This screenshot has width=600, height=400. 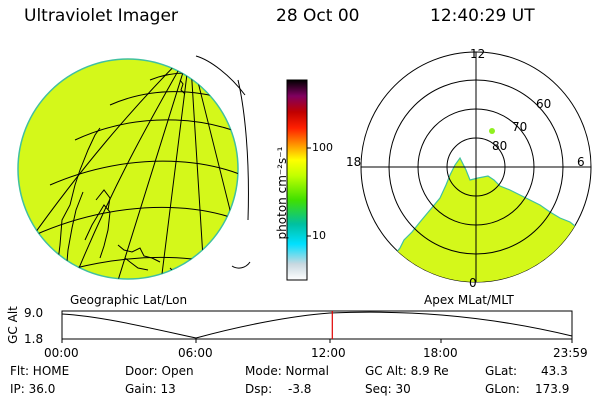 I want to click on mlat-label-80: 80, so click(x=500, y=146).